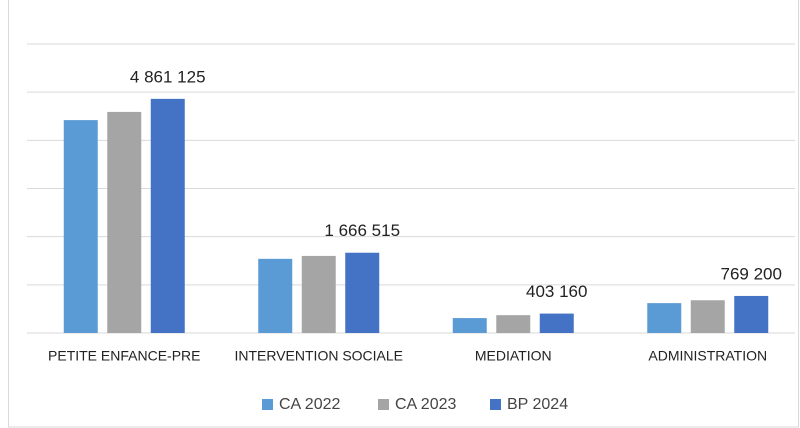  I want to click on x-tick-label: ADMINISTRATION, so click(707, 356).